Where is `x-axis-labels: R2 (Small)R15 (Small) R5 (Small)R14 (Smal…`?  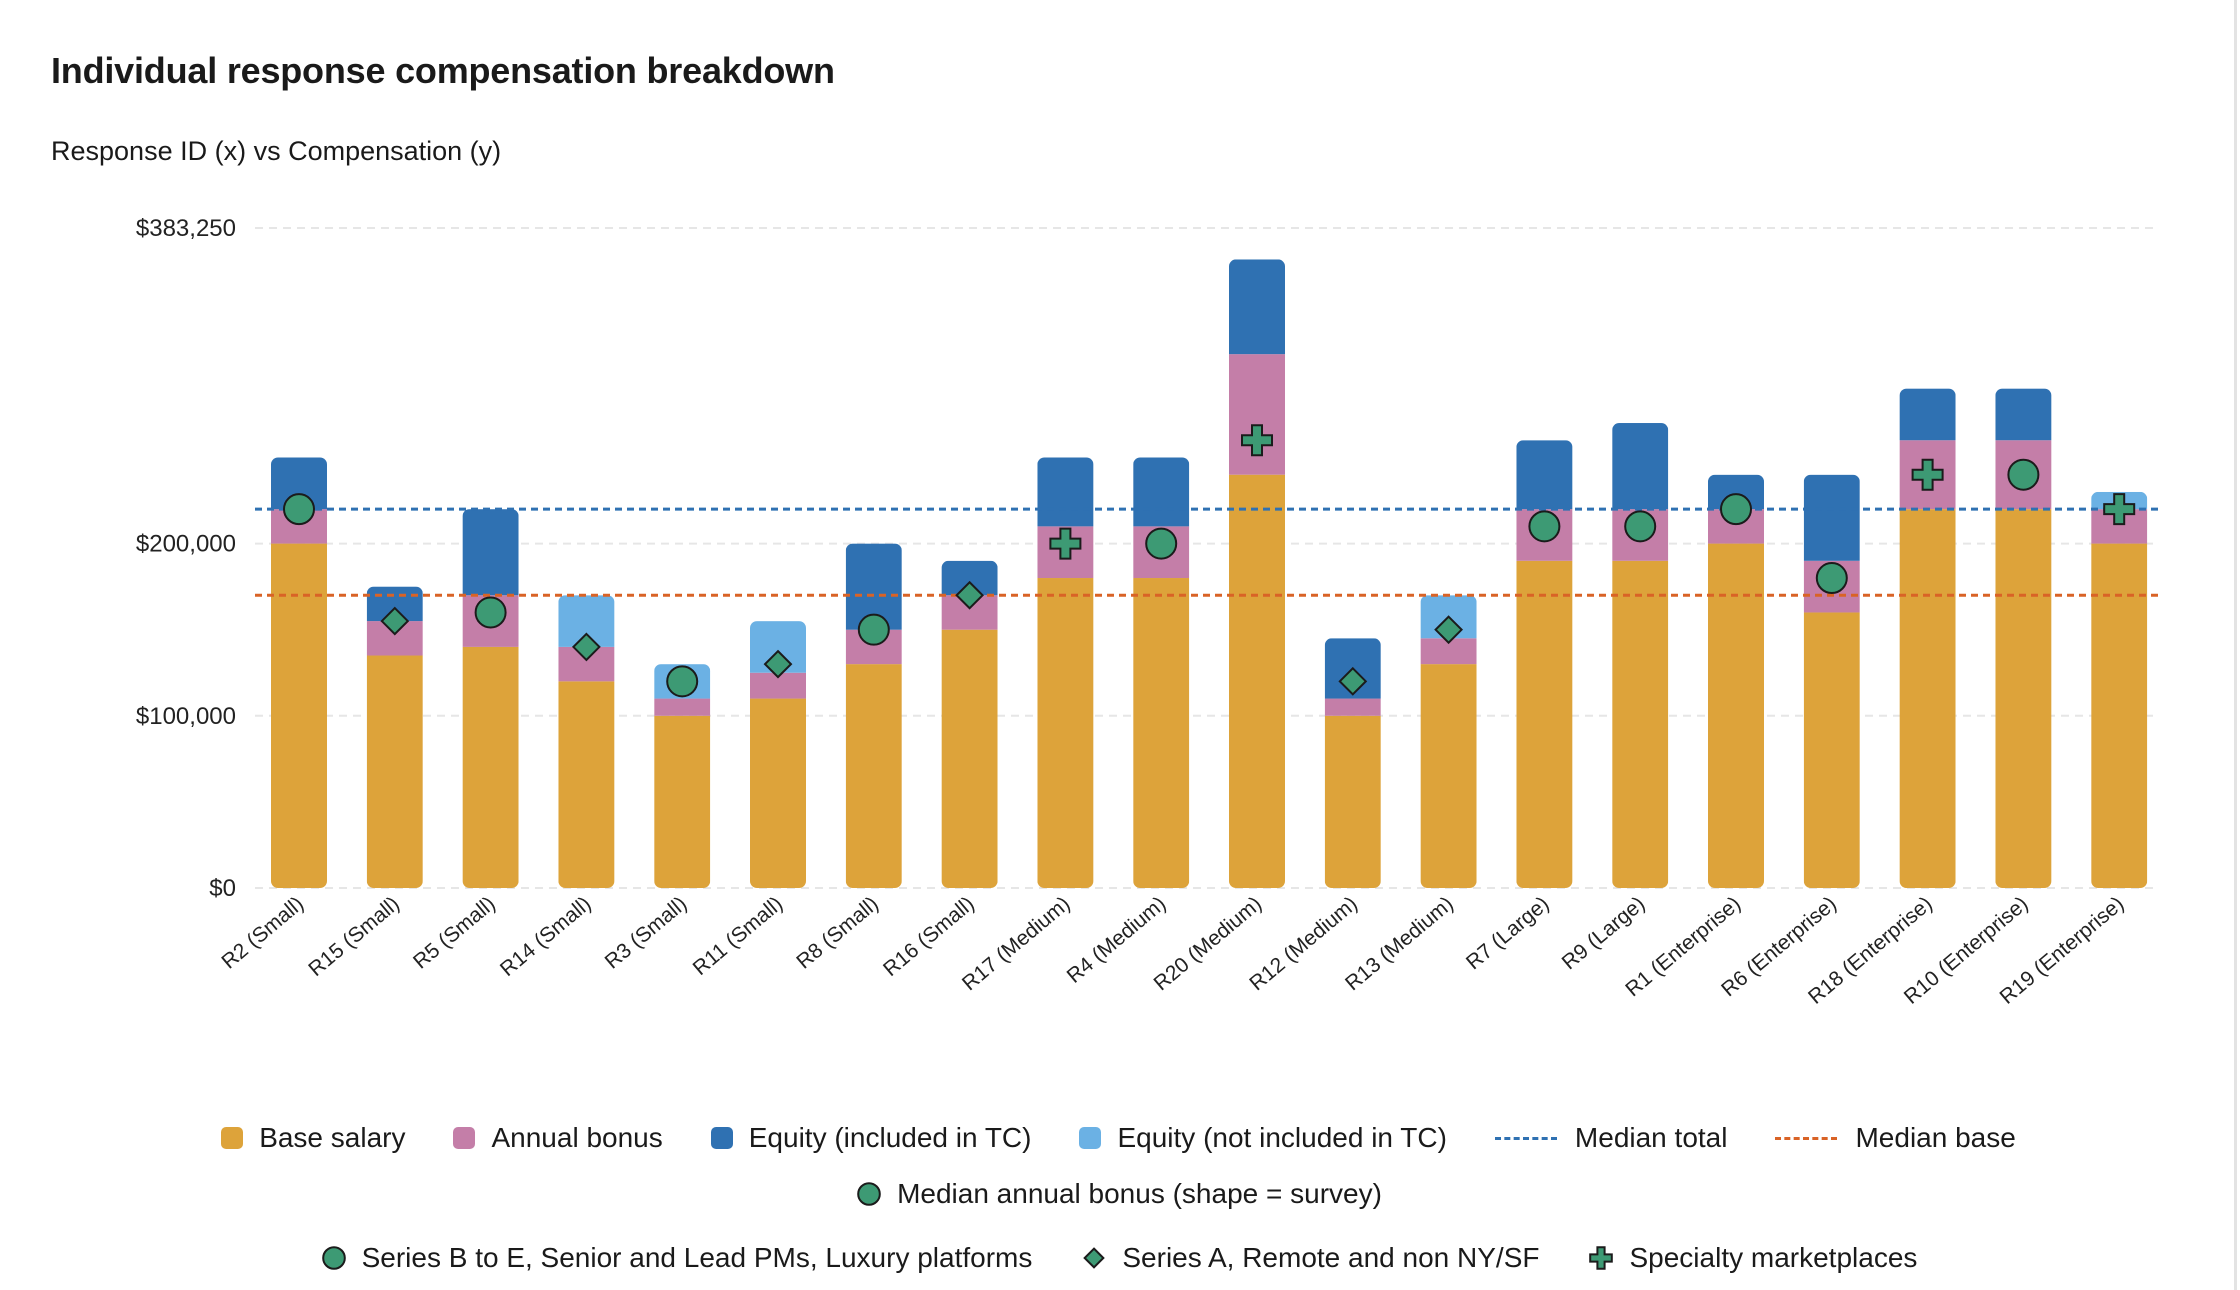 x-axis-labels: R2 (Small)R15 (Small) R5 (Small)R14 (Smal… is located at coordinates (1172, 950).